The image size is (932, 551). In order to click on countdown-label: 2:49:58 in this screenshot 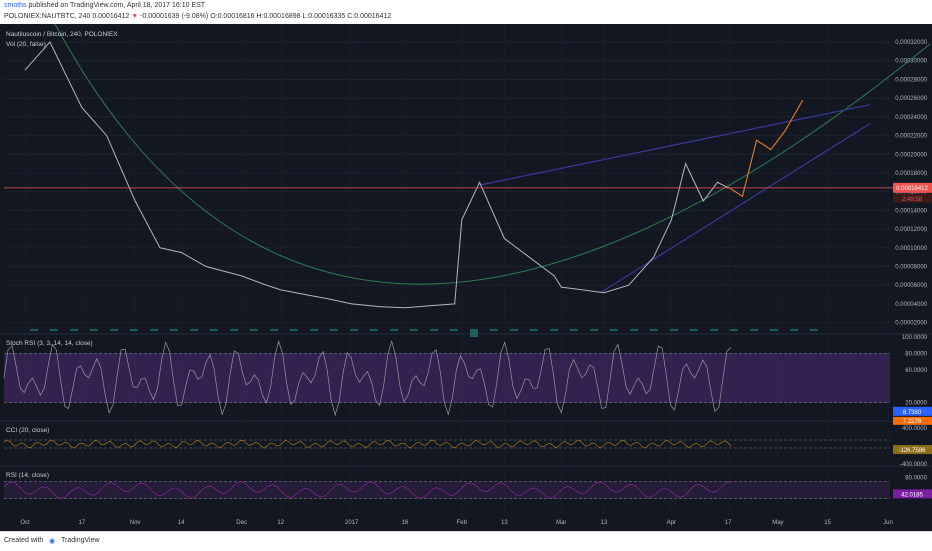, I will do `click(912, 200)`.